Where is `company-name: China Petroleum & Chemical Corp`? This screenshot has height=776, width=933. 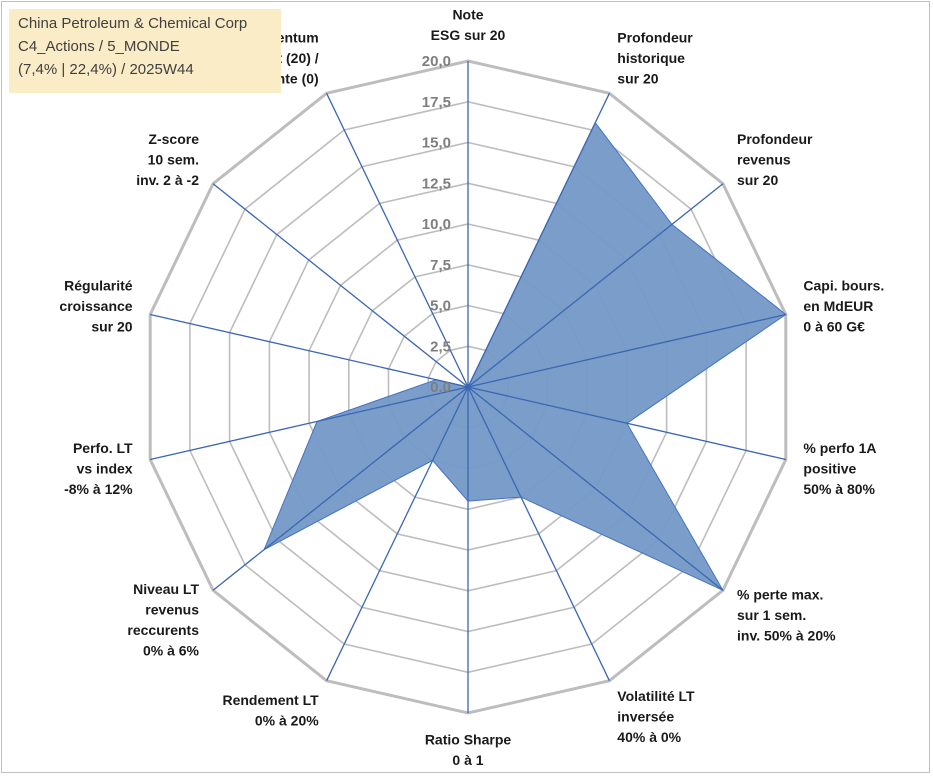 company-name: China Petroleum & Chemical Corp is located at coordinates (133, 23).